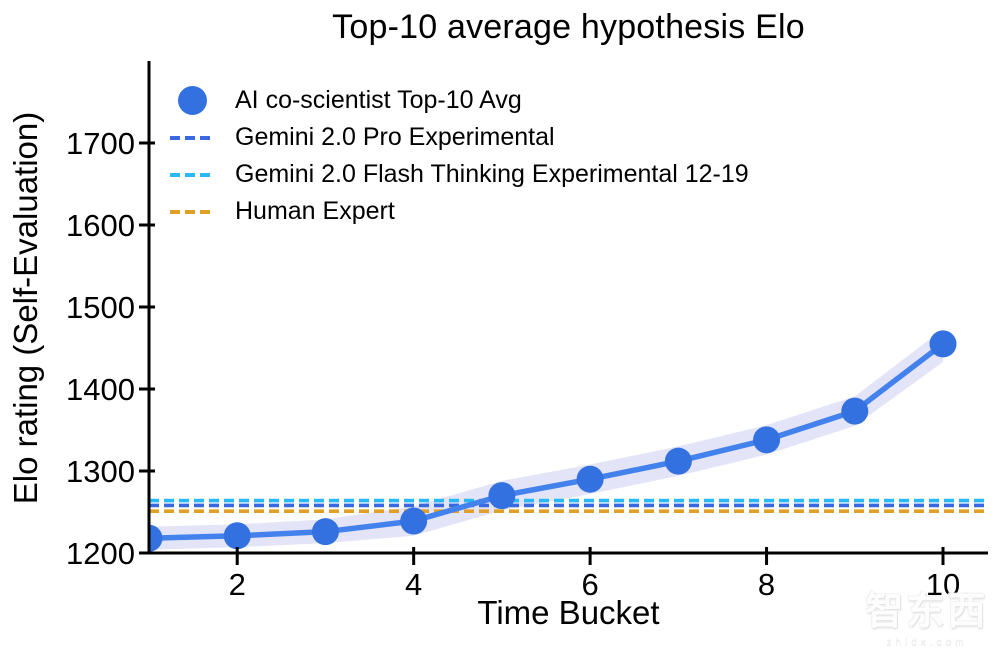 Image resolution: width=1000 pixels, height=654 pixels. What do you see at coordinates (100, 389) in the screenshot?
I see `y-tick-label: 1400` at bounding box center [100, 389].